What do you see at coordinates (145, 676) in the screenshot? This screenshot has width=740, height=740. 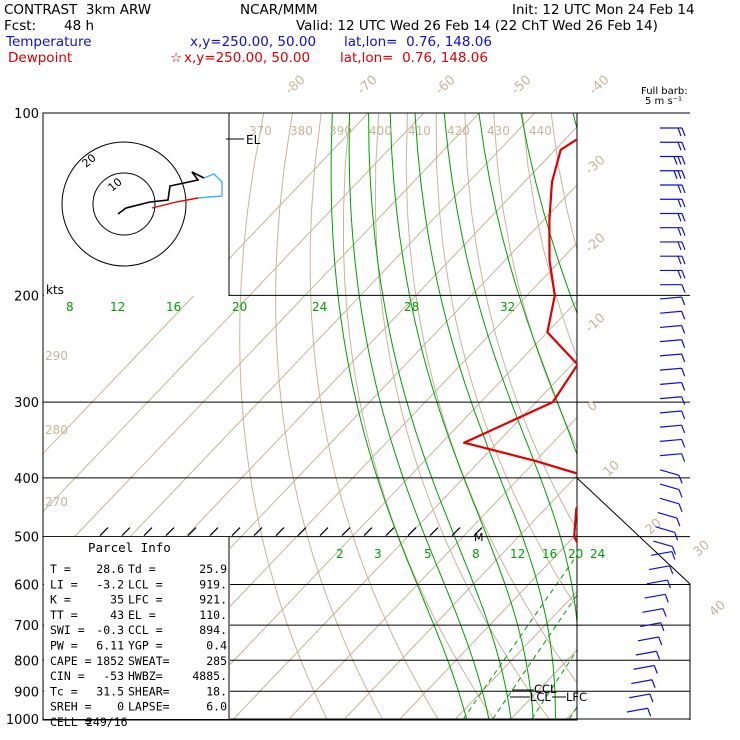 I see `parcel-label: HWBZ=` at bounding box center [145, 676].